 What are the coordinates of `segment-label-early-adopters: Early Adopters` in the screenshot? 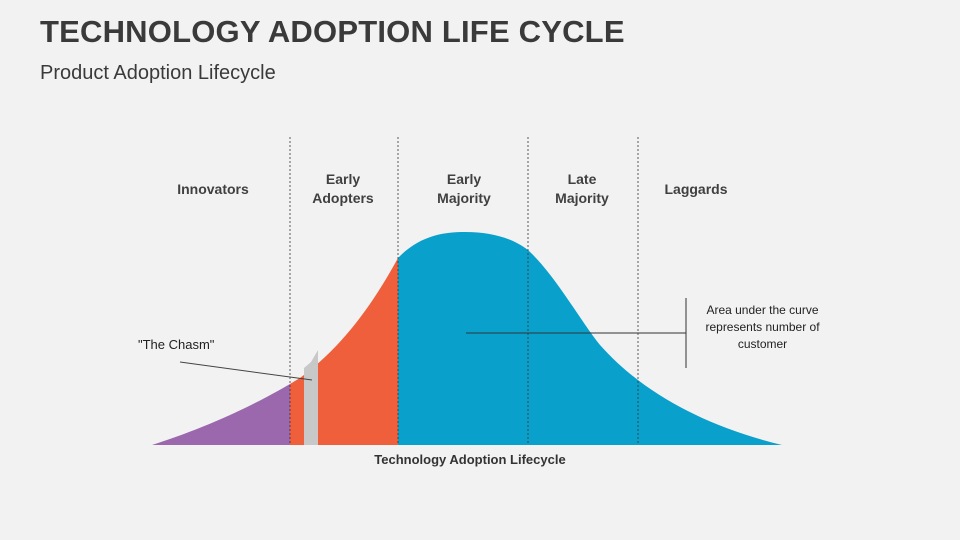 It's located at (343, 188).